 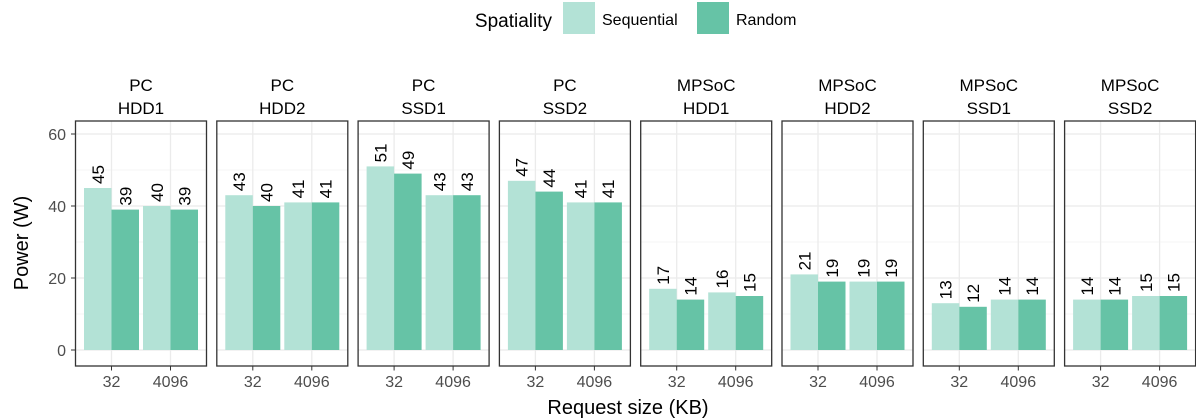 I want to click on bar-value-label: 17, so click(x=663, y=275).